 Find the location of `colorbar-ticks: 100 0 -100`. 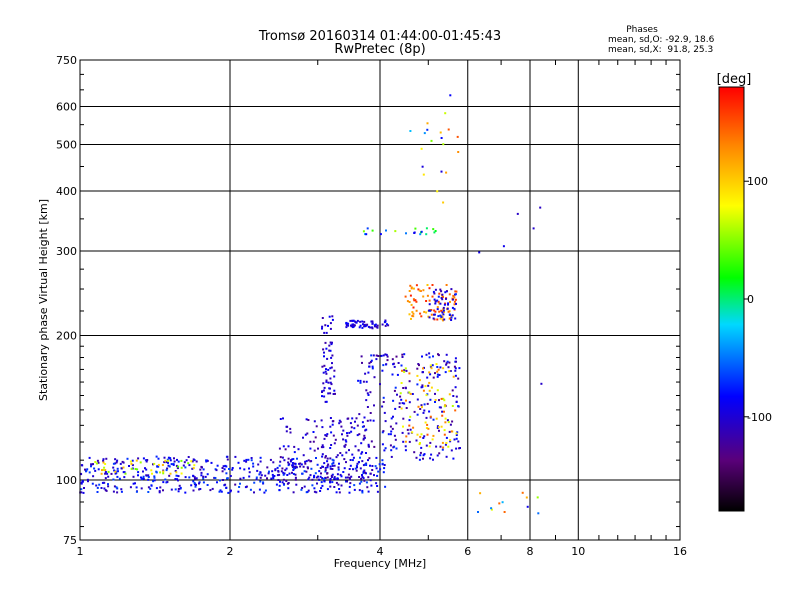

colorbar-ticks: 100 0 -100 is located at coordinates (758, 299).